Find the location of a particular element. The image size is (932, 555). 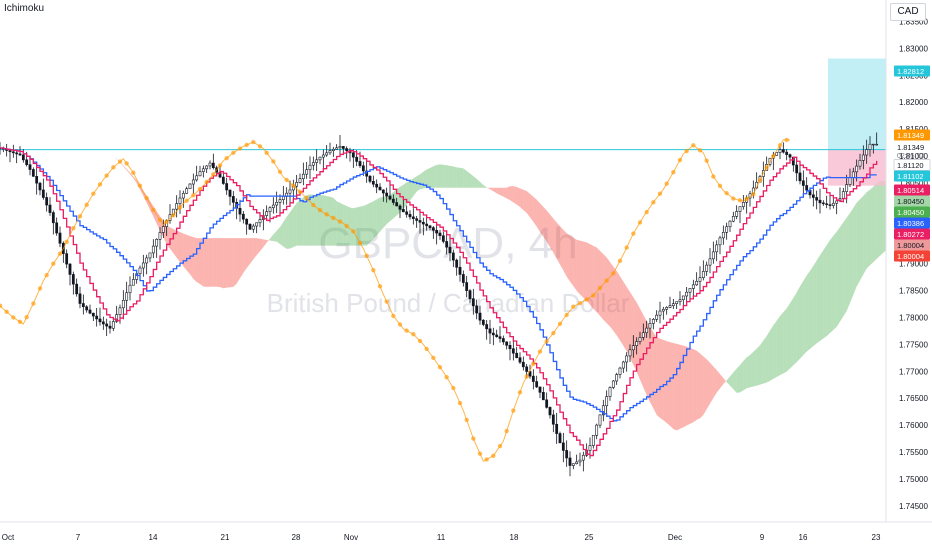

price-tag: 1.81102 is located at coordinates (912, 176).